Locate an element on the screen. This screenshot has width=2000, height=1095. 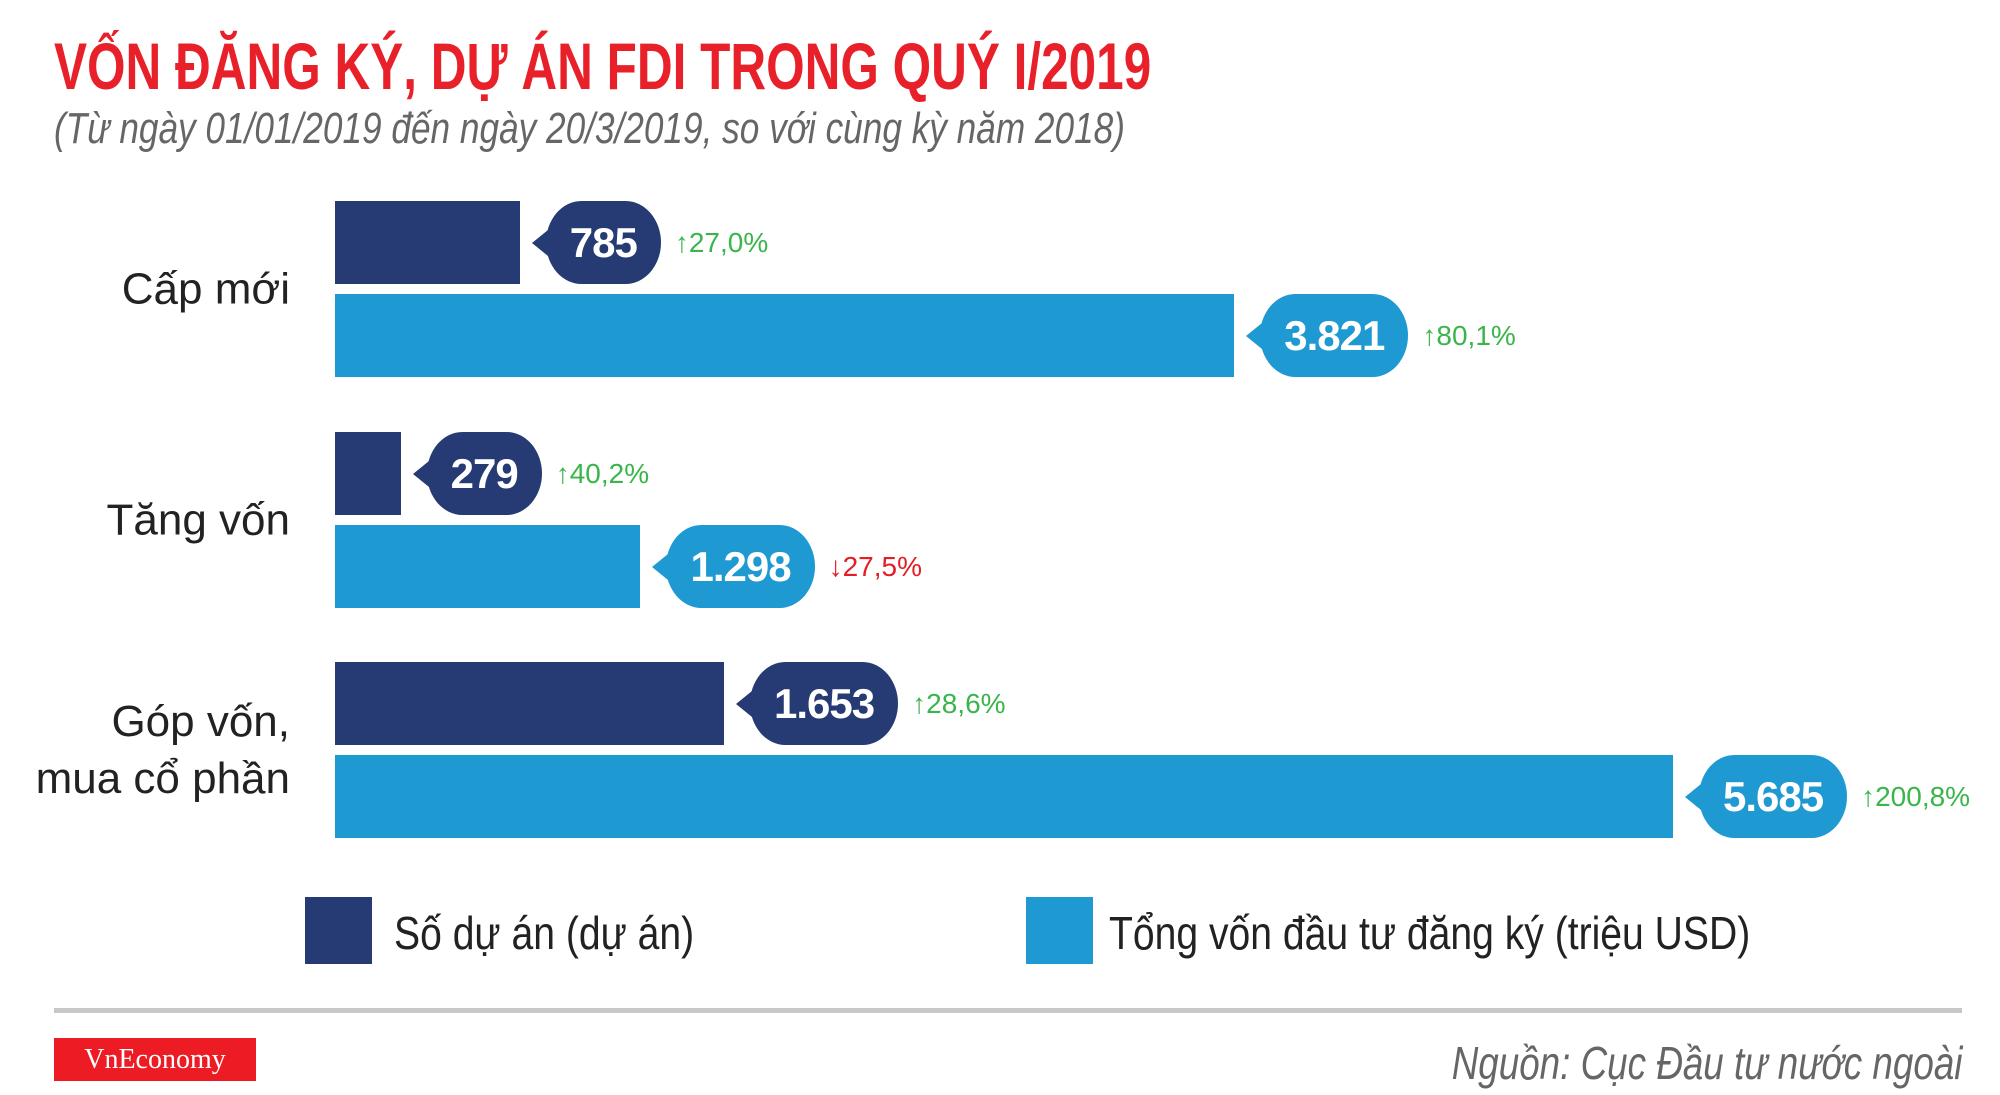
value-callout: 3.821 ↑80,1% is located at coordinates (1381, 335).